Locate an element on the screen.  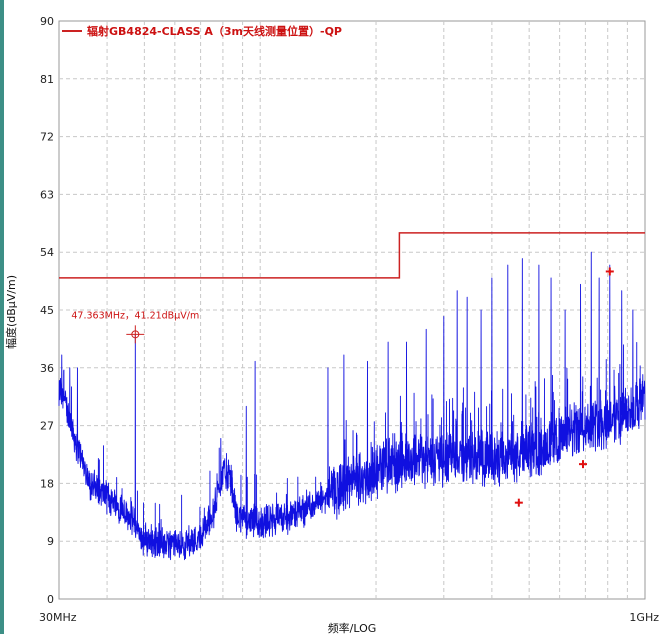
y-tick-label: 45 is located at coordinates (47, 310).